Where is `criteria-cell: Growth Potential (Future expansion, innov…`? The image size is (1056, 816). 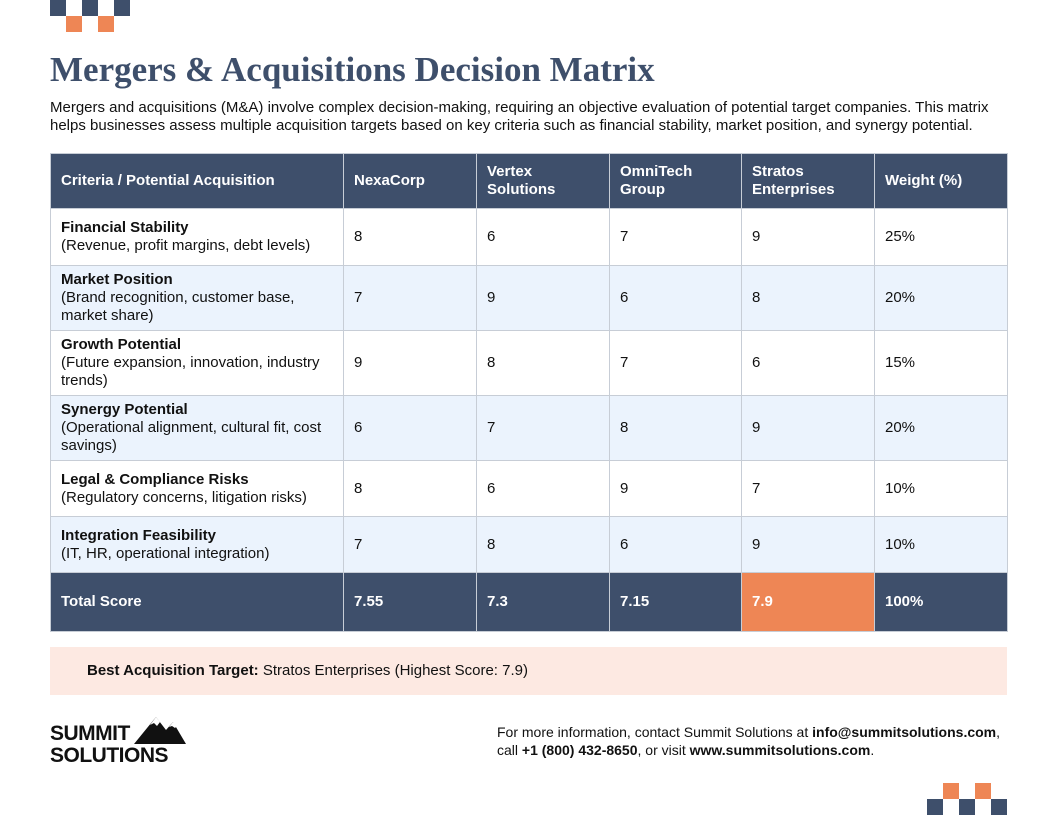 criteria-cell: Growth Potential (Future expansion, innov… is located at coordinates (197, 363).